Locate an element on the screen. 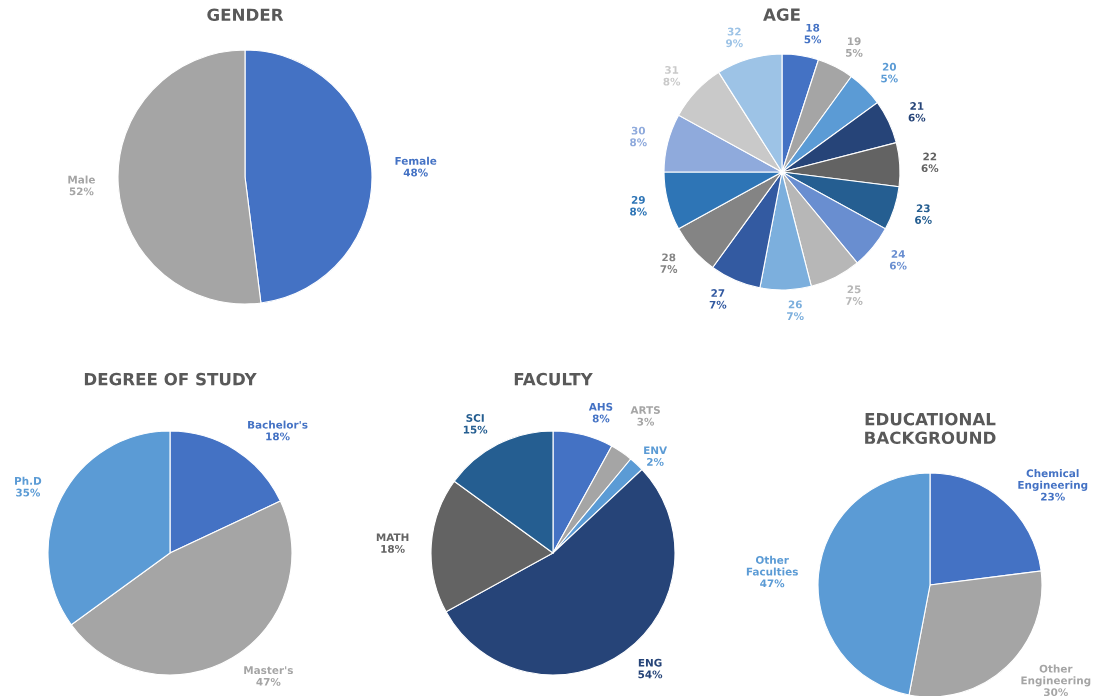  slice-label: 25 is located at coordinates (854, 289).